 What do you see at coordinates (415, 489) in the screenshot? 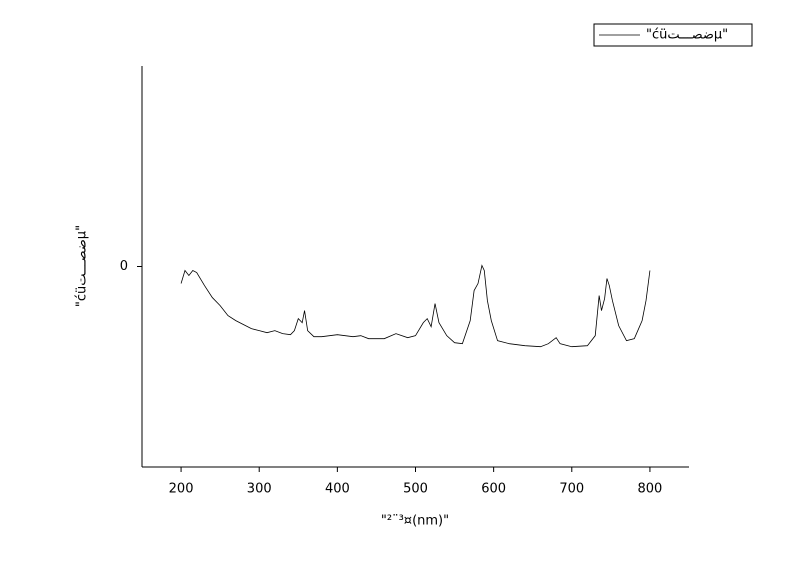
I see `x-tick-label: 500` at bounding box center [415, 489].